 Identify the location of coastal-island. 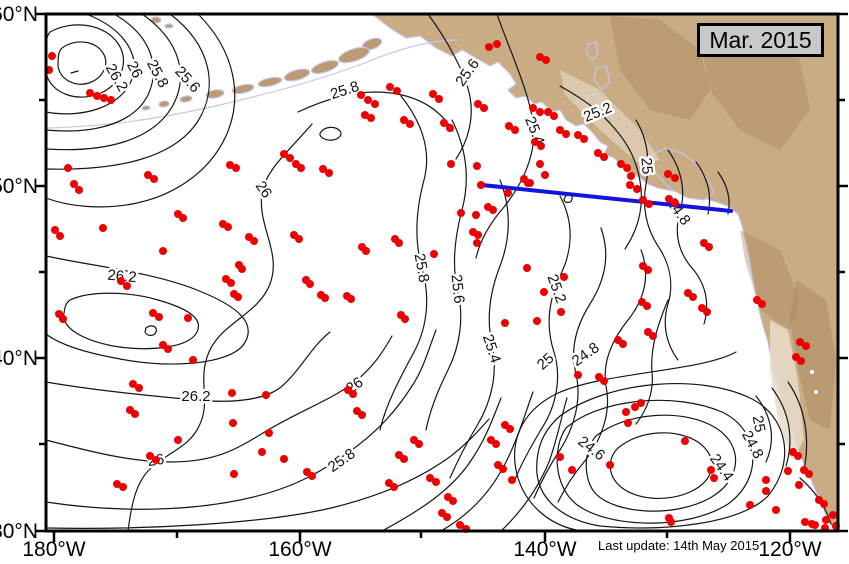
(592, 51).